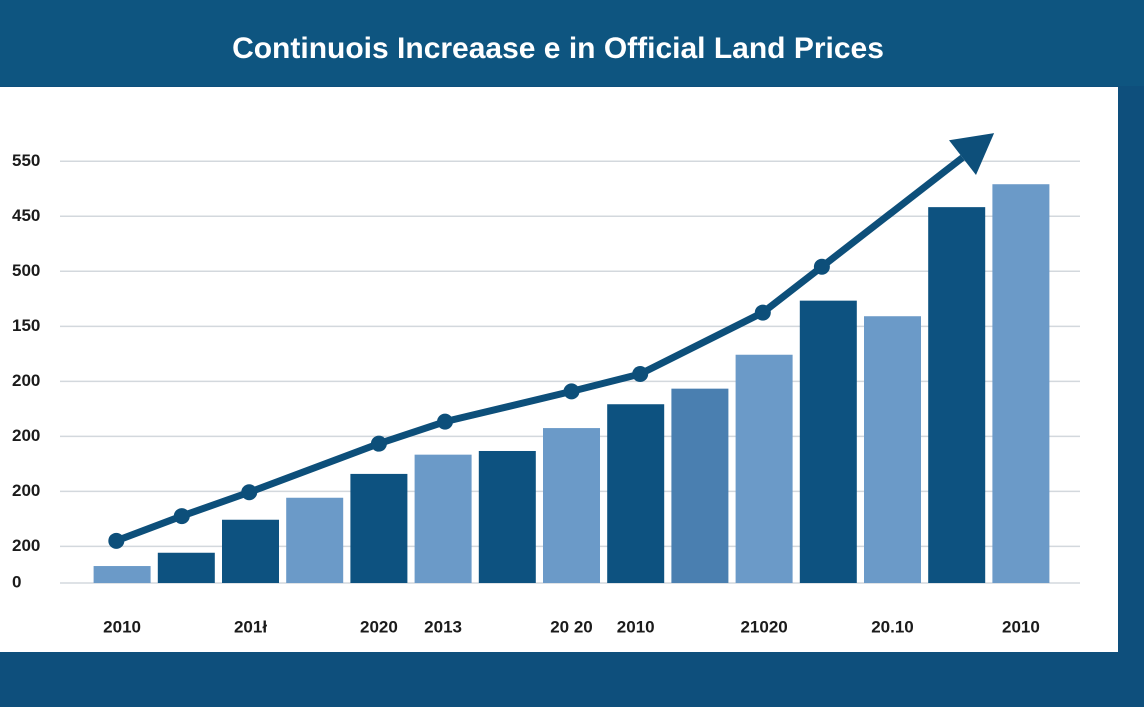 Image resolution: width=1144 pixels, height=707 pixels. Describe the element at coordinates (250, 626) in the screenshot. I see `x-tick-label: 201ł` at that location.